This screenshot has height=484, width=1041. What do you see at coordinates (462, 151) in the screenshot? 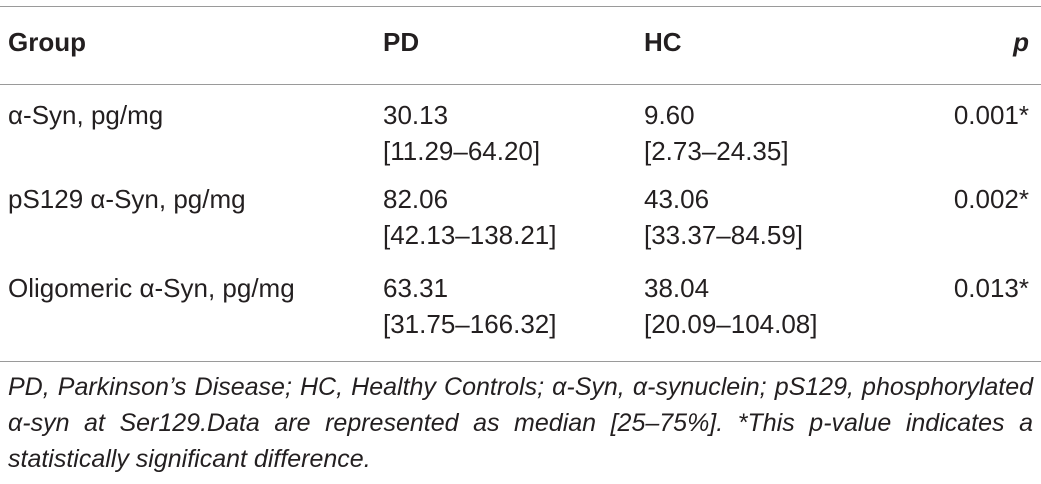
I see `pd-iqr: [11.29–64.20]` at bounding box center [462, 151].